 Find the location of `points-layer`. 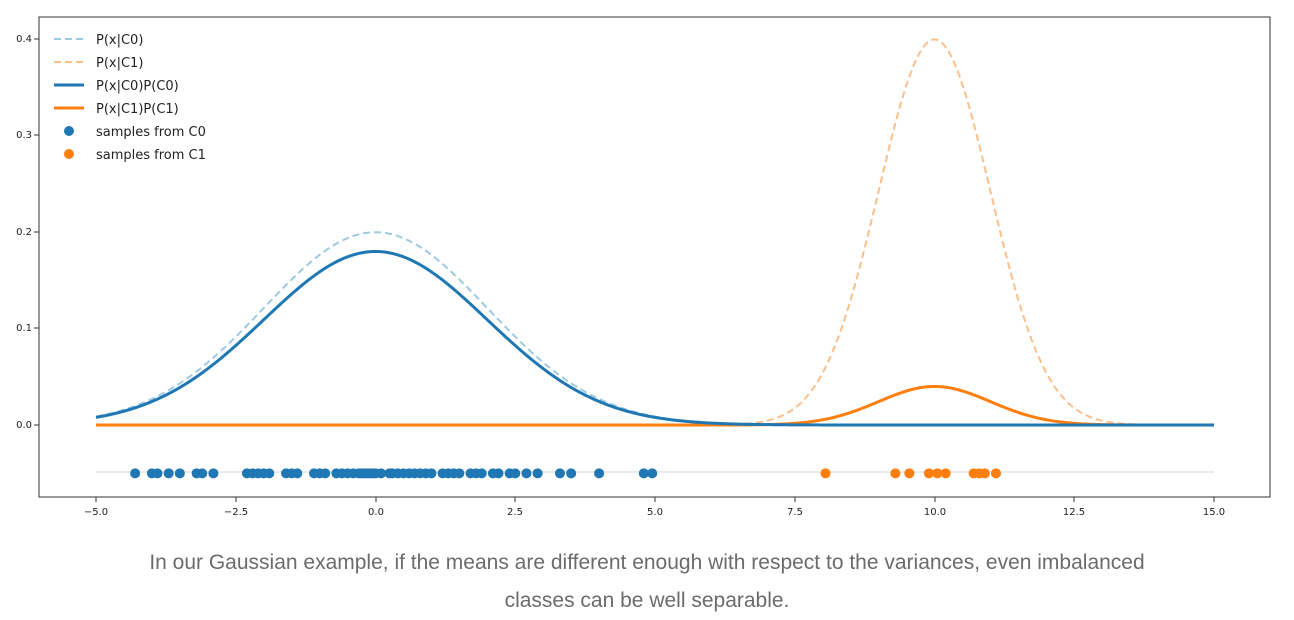

points-layer is located at coordinates (565, 473).